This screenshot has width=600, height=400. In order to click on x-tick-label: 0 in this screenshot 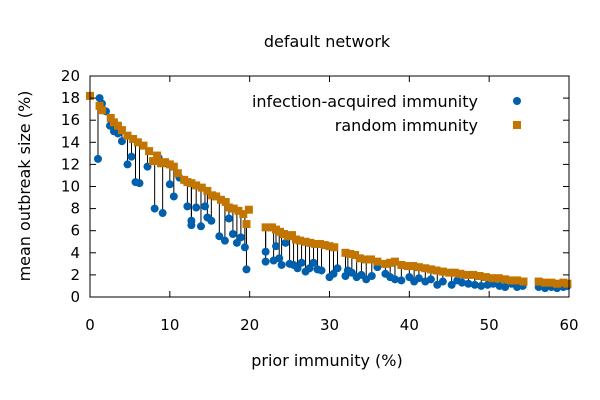, I will do `click(90, 325)`.